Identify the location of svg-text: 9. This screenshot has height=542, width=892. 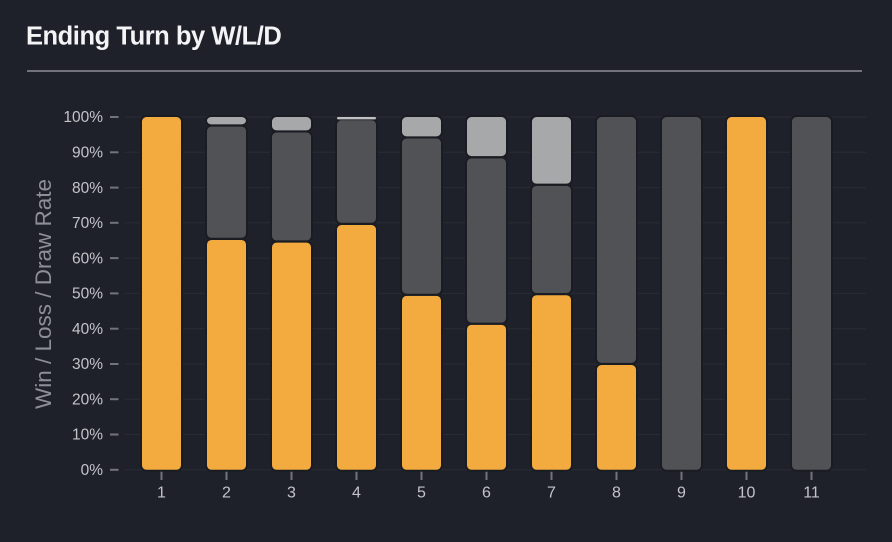
(681, 493).